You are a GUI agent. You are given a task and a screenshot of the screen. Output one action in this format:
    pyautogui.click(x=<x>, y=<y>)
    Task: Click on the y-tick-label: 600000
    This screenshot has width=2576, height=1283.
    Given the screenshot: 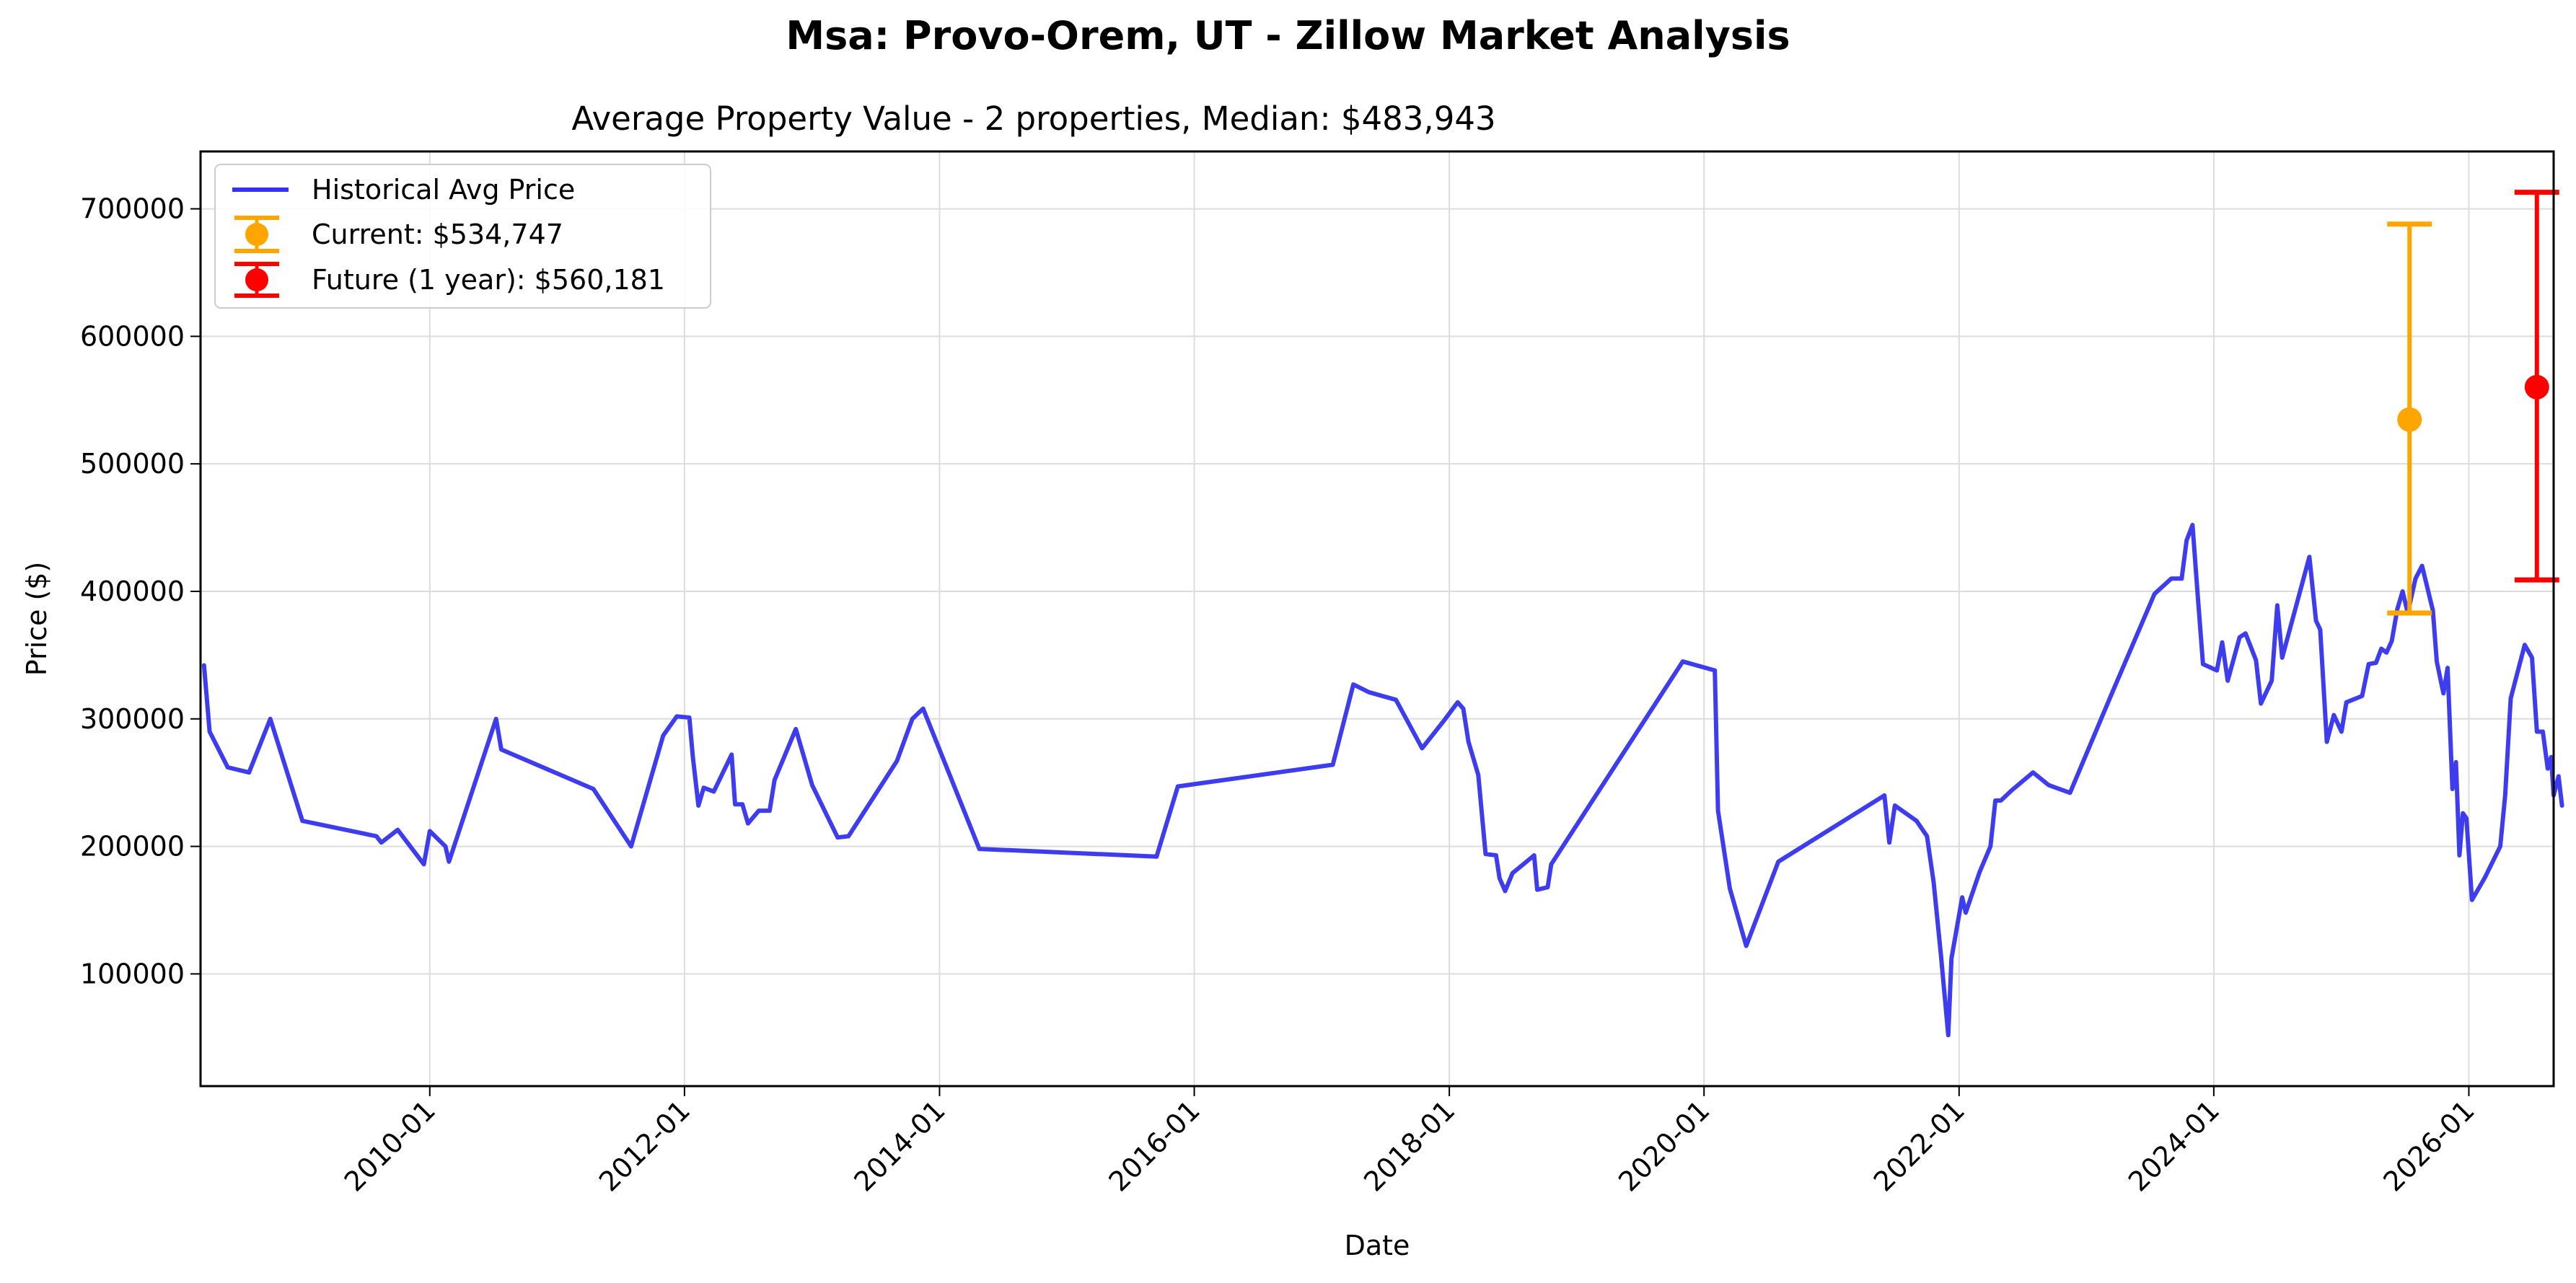 What is the action you would take?
    pyautogui.click(x=132, y=336)
    